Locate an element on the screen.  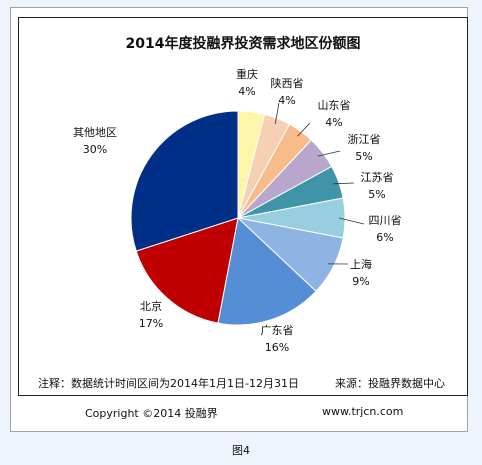
slice-label: 广东省 is located at coordinates (277, 330).